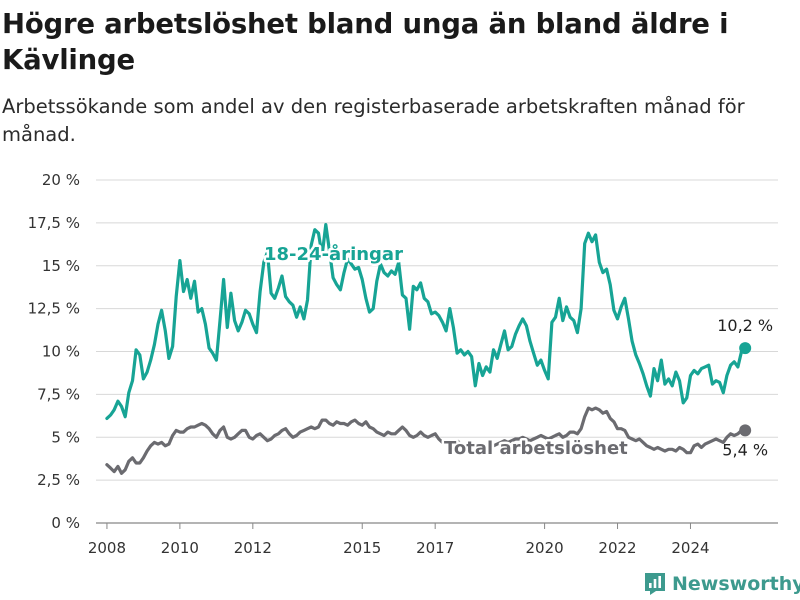 This screenshot has width=800, height=600. Describe the element at coordinates (61, 266) in the screenshot. I see `y-tick-label: 15 %` at that location.